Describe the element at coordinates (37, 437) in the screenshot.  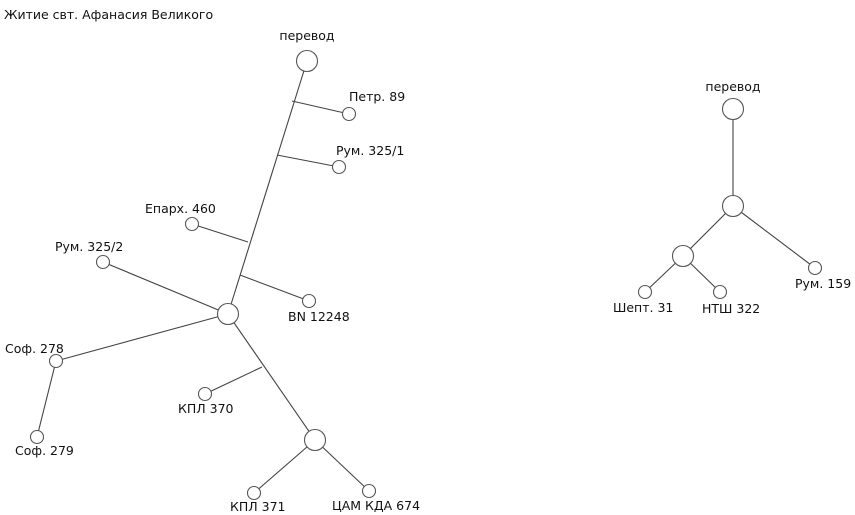
I see `node-L_sof279` at that location.